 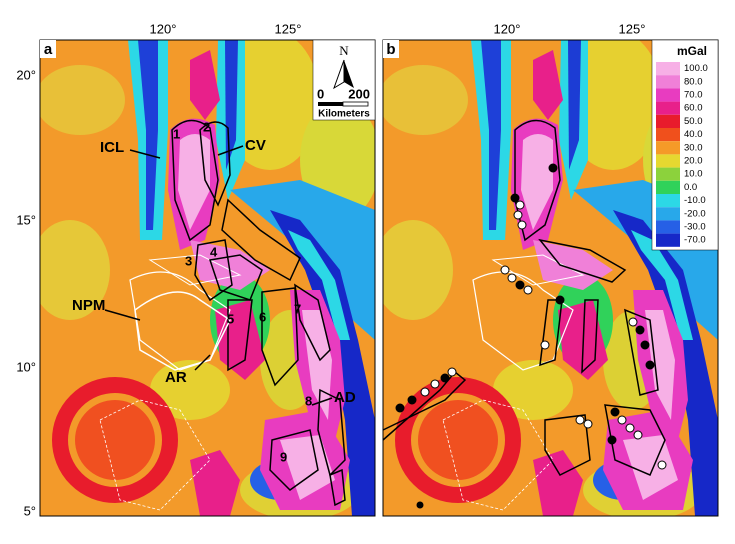 What do you see at coordinates (693, 81) in the screenshot?
I see `legend-label: 80.0` at bounding box center [693, 81].